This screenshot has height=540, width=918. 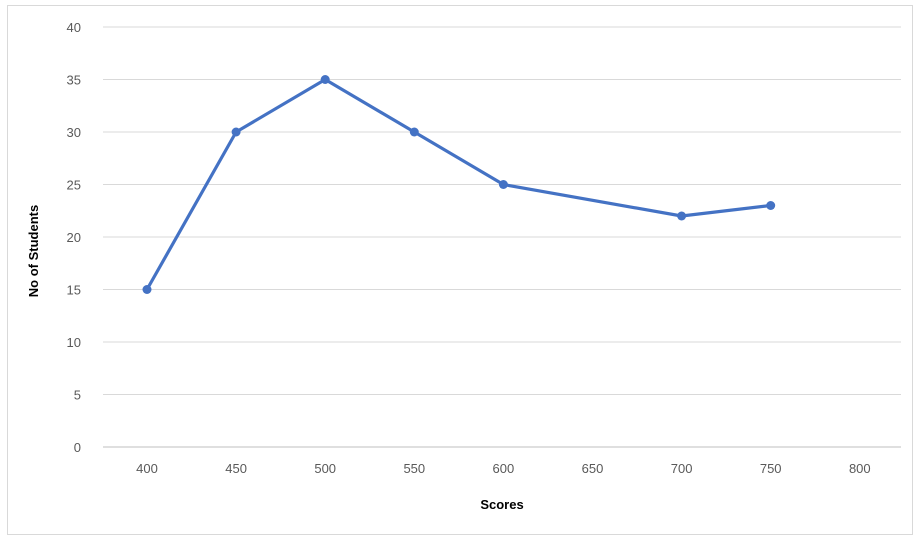 I want to click on y-tick-label: 20, so click(x=74, y=237).